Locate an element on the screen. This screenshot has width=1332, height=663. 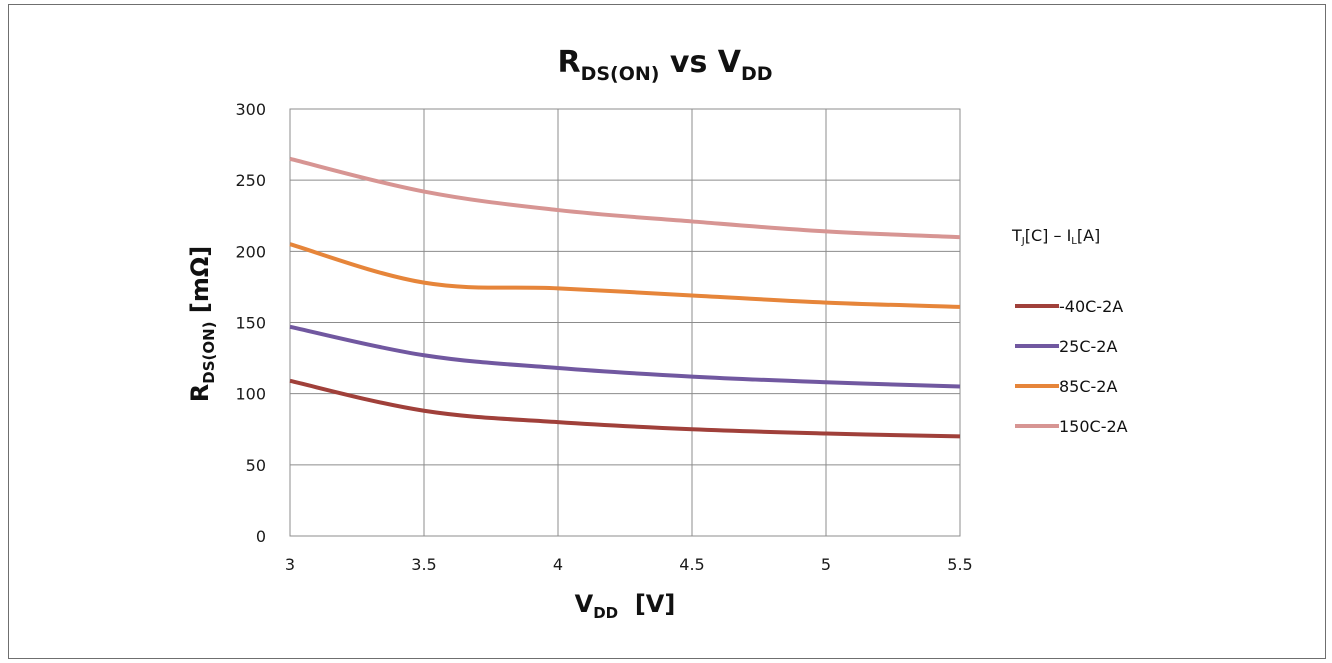
legend: -40C-2A 25C-2A 85C-2A 150C-2A is located at coordinates (1071, 366).